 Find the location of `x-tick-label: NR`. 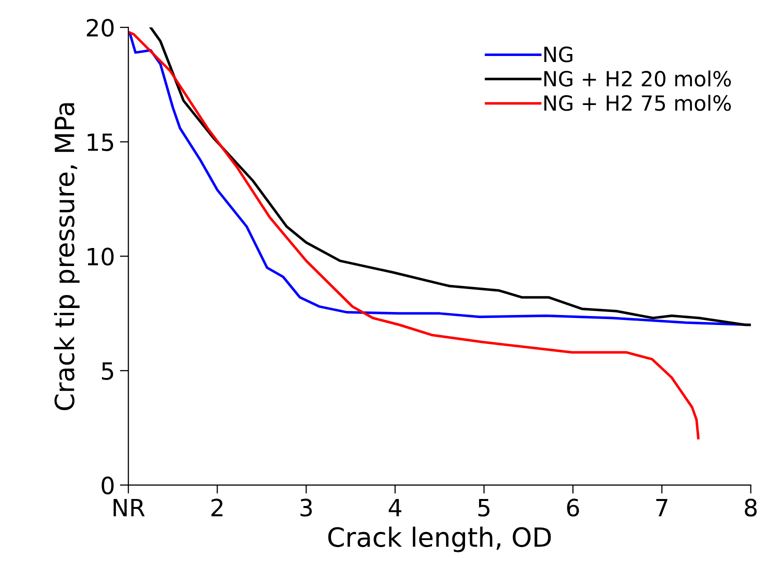

x-tick-label: NR is located at coordinates (129, 507).